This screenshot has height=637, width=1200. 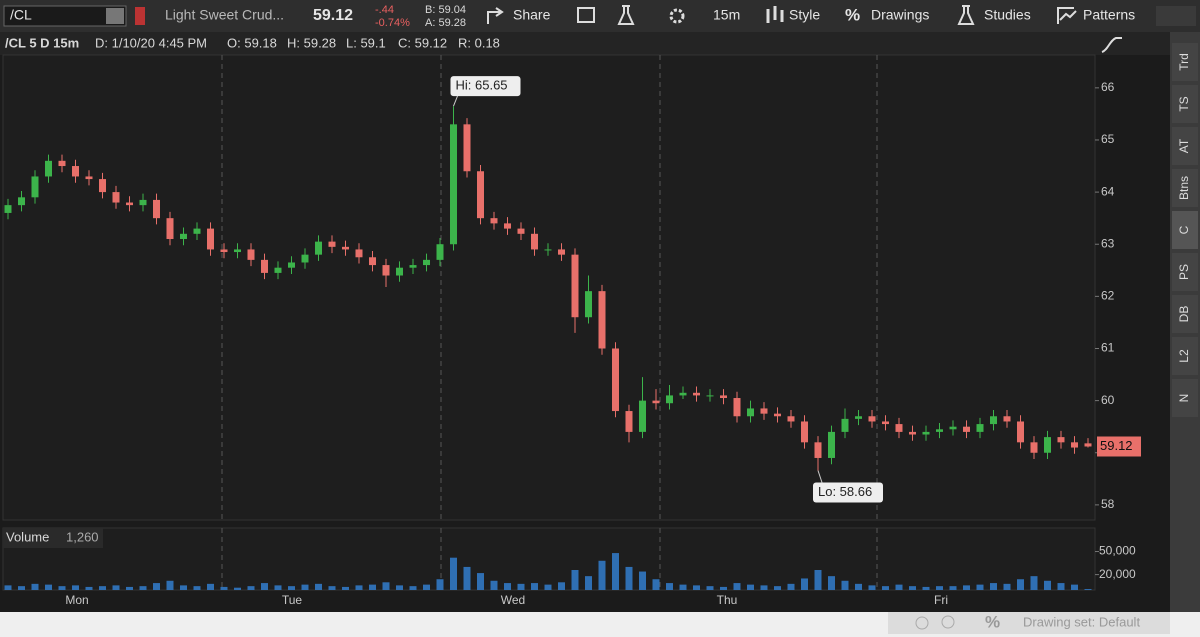 I want to click on sidebar-tab-label: TS, so click(x=1184, y=103).